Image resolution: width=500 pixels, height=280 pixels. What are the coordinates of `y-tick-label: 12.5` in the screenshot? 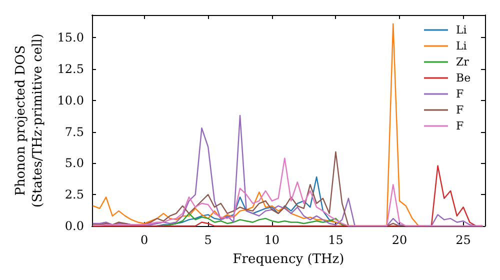 It's located at (70, 69).